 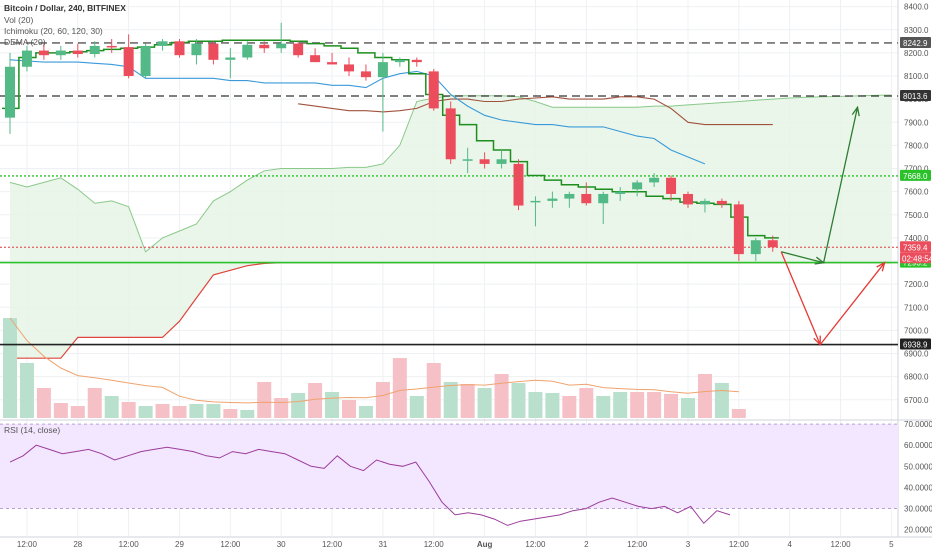 What do you see at coordinates (918, 509) in the screenshot?
I see `rsi-tick-label: 30.0000` at bounding box center [918, 509].